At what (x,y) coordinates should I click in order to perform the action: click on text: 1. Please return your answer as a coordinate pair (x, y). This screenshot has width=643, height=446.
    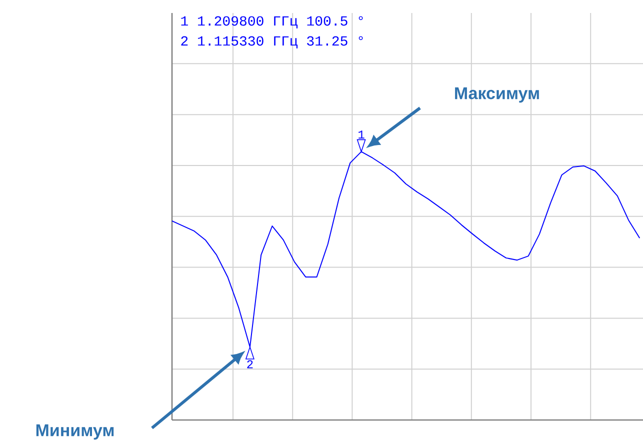
    Looking at the image, I should click on (361, 134).